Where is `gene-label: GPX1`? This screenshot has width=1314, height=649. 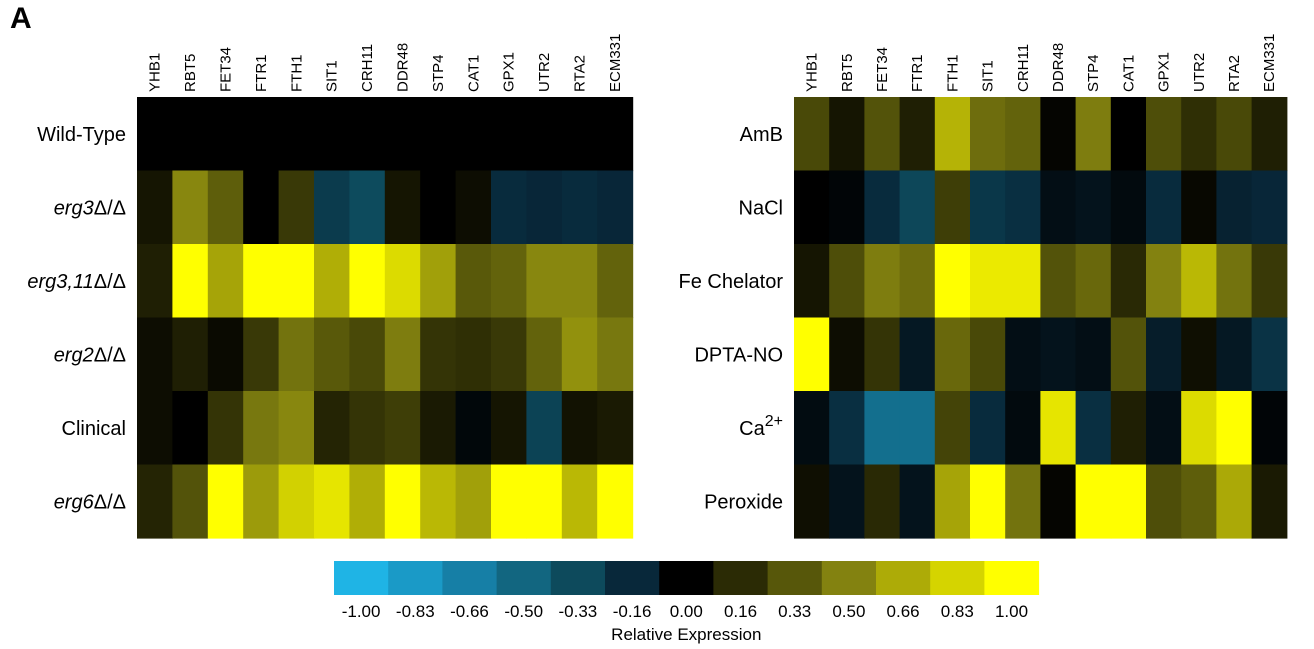 gene-label: GPX1 is located at coordinates (1164, 72).